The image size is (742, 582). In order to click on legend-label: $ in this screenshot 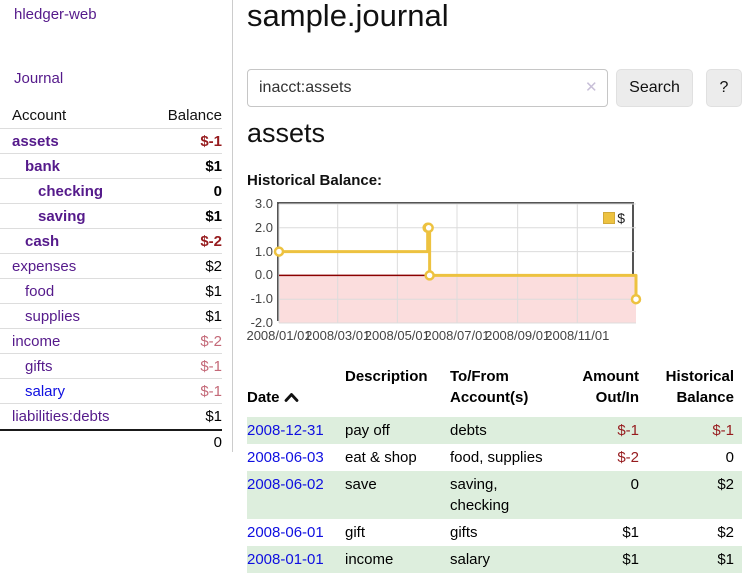, I will do `click(621, 218)`.